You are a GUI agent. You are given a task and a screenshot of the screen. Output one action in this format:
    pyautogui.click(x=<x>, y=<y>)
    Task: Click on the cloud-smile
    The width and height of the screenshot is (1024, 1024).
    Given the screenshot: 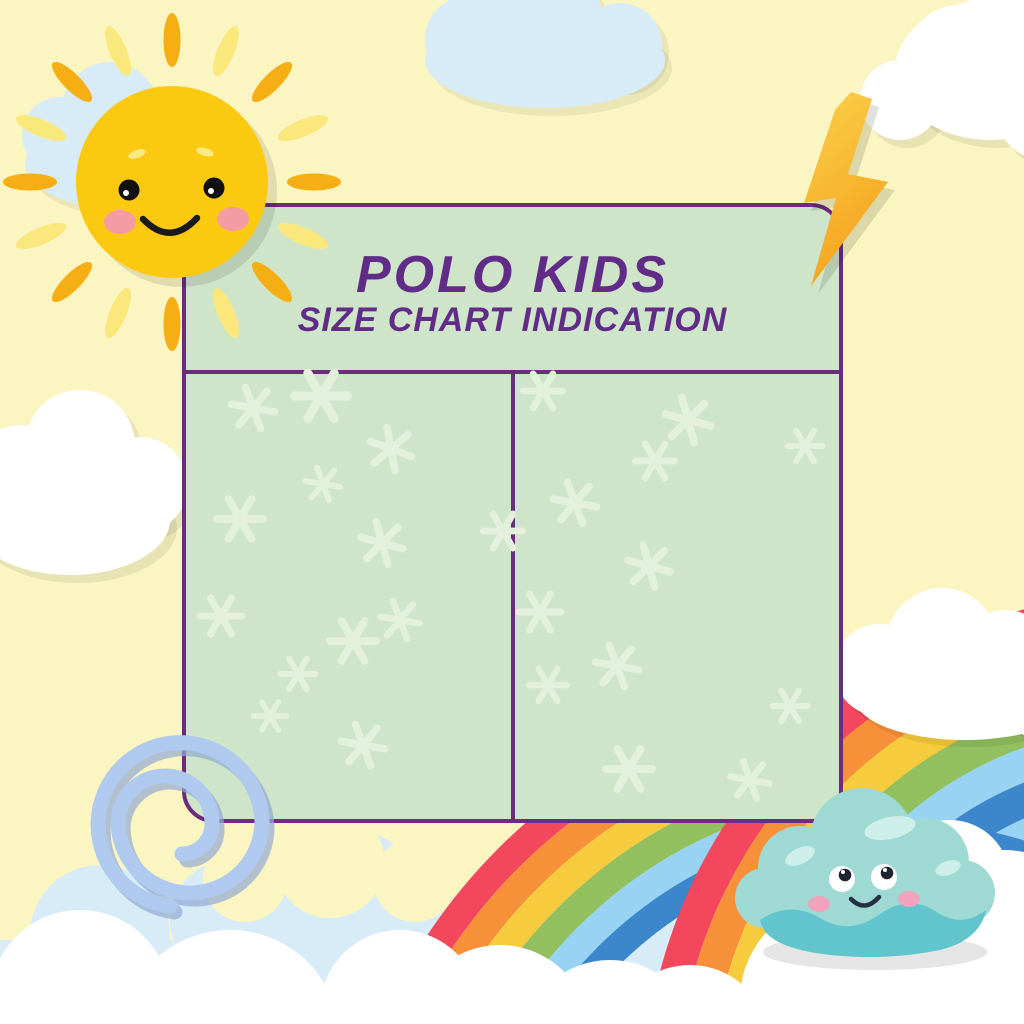 What is the action you would take?
    pyautogui.click(x=865, y=901)
    